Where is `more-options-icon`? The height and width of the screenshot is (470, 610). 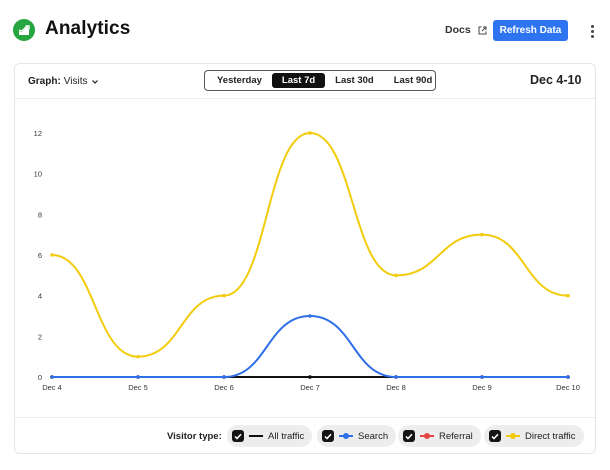
more-options-icon is located at coordinates (592, 31).